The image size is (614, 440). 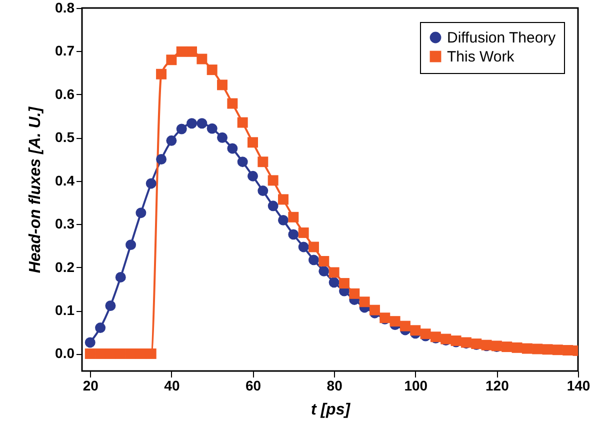 I want to click on y-tick-label: 0.7, so click(x=65, y=50).